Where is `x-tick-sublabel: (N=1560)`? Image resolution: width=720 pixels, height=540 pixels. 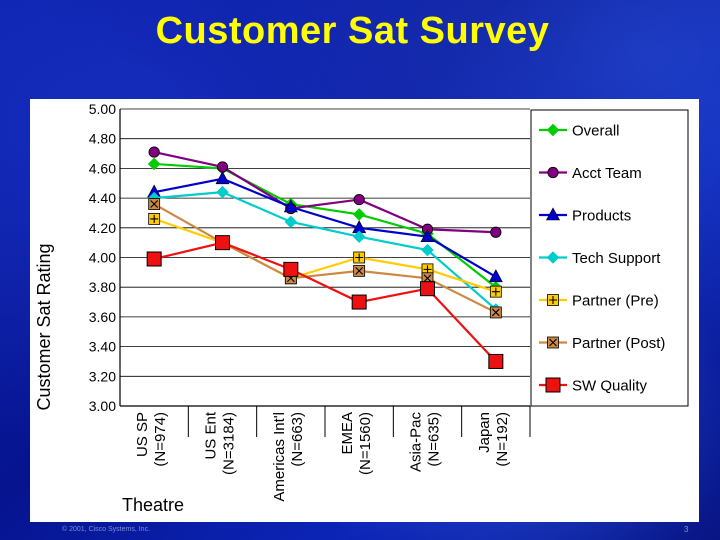 x-tick-sublabel: (N=1560) is located at coordinates (365, 443).